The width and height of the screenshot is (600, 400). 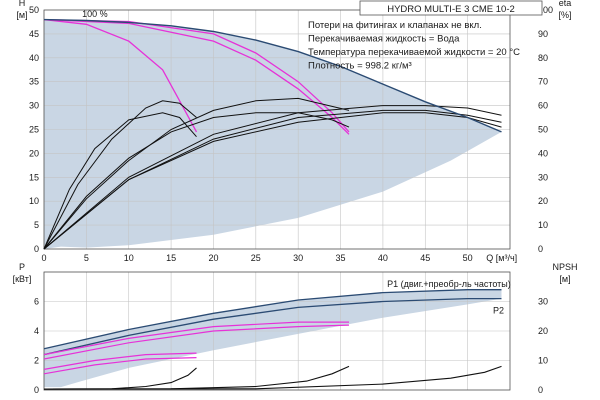 What do you see at coordinates (543, 106) in the screenshot?
I see `y-tick-label-right: 60` at bounding box center [543, 106].